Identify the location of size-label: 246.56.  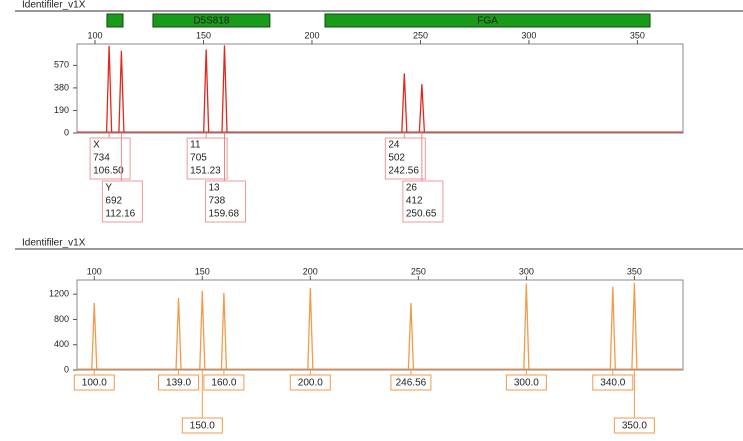
(411, 383).